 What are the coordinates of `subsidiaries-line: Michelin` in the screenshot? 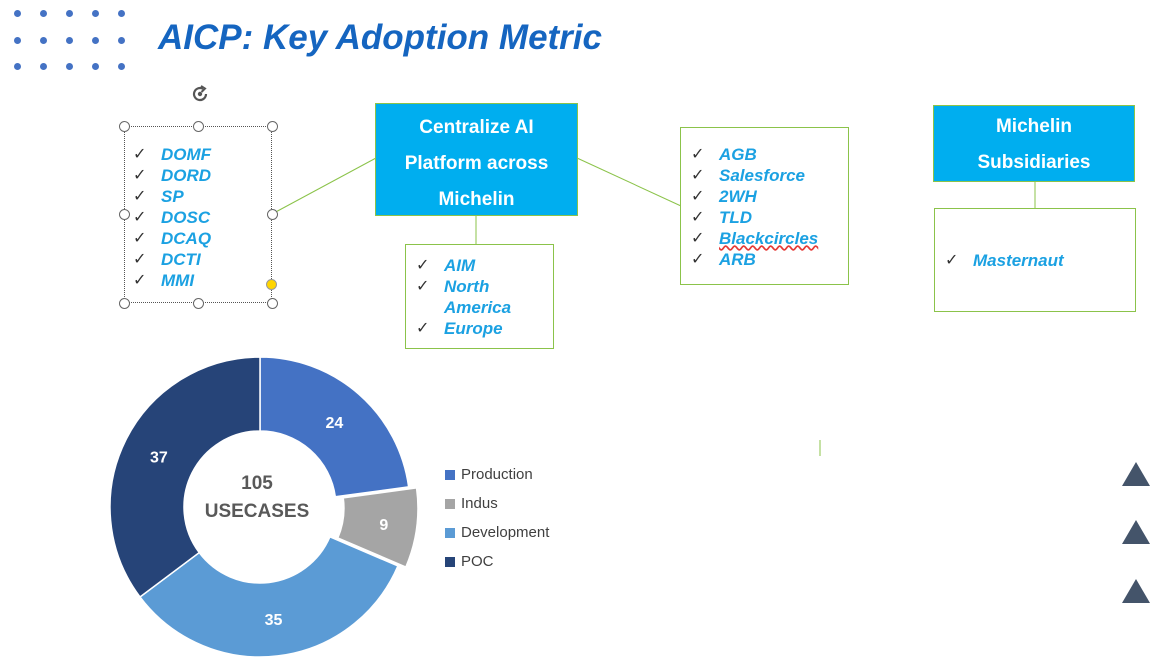 It's located at (1033, 126).